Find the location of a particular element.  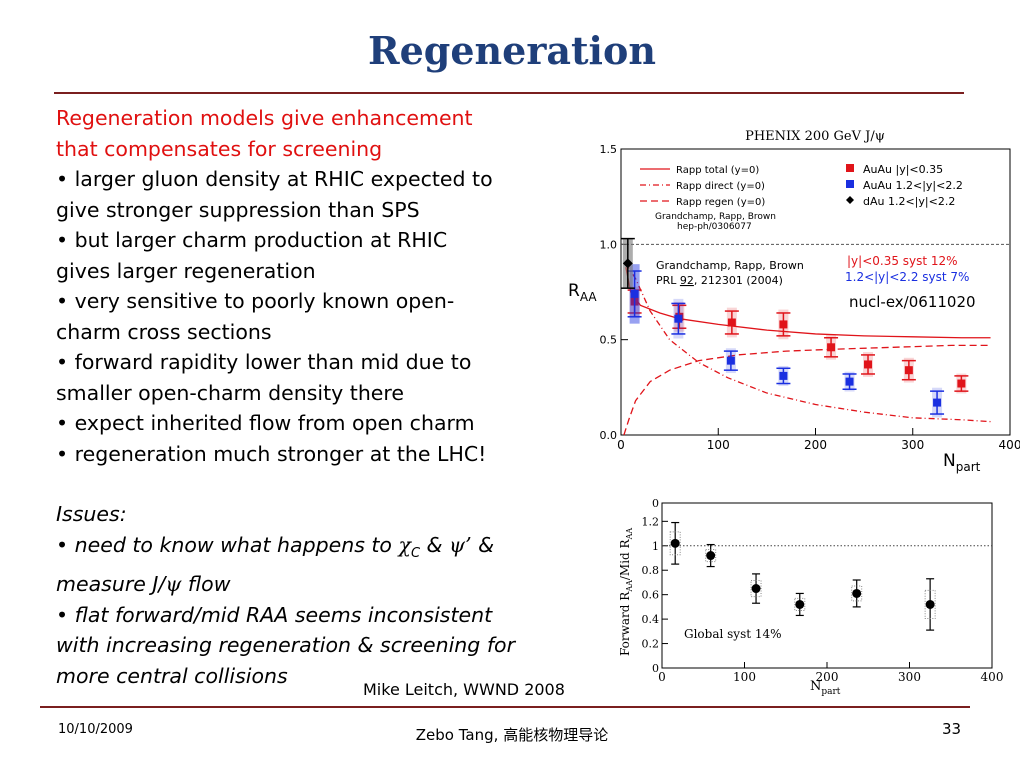

bullet-line: • regeneration much stronger at the LHC! is located at coordinates (271, 453).